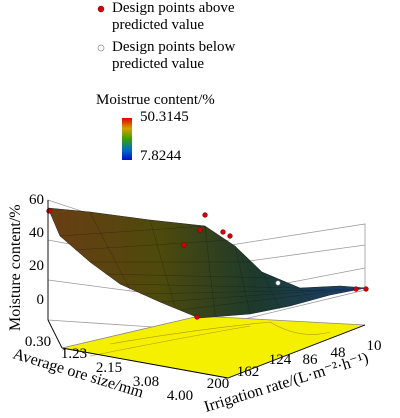  What do you see at coordinates (15, 267) in the screenshot?
I see `z-axis-label: Moisture content/%` at bounding box center [15, 267].